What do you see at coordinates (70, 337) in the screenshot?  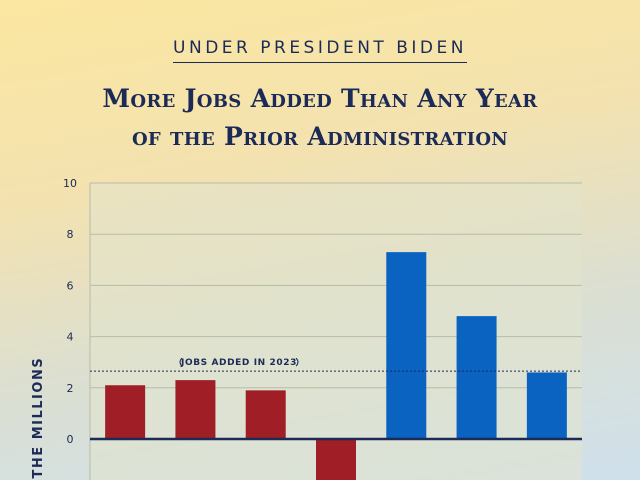 I see `y-tick-label: 4` at bounding box center [70, 337].